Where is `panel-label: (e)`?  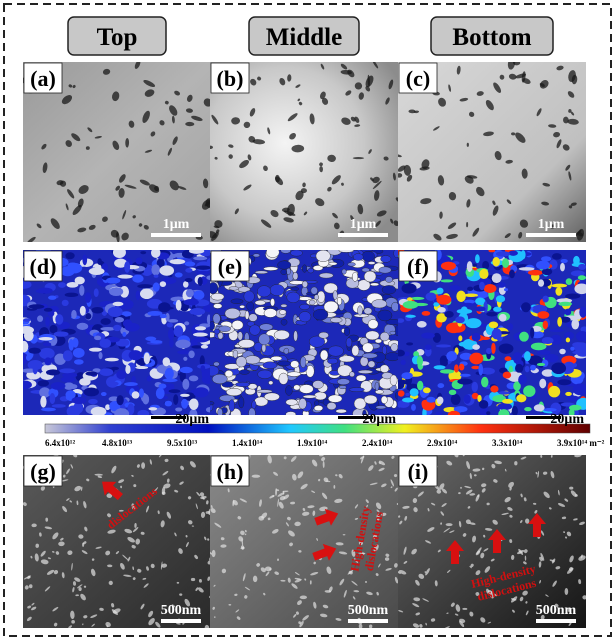
panel-label: (e) is located at coordinates (230, 266).